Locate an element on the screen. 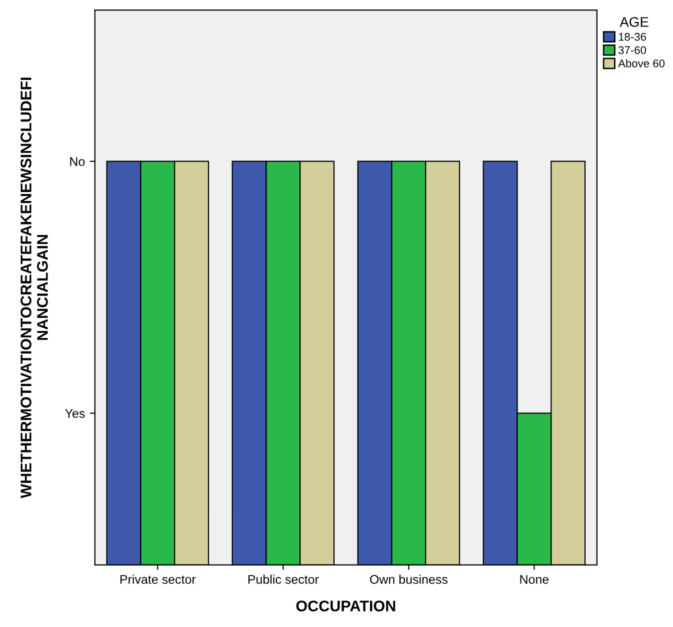 The image size is (673, 627). x-tick-label: Public sector is located at coordinates (283, 579).